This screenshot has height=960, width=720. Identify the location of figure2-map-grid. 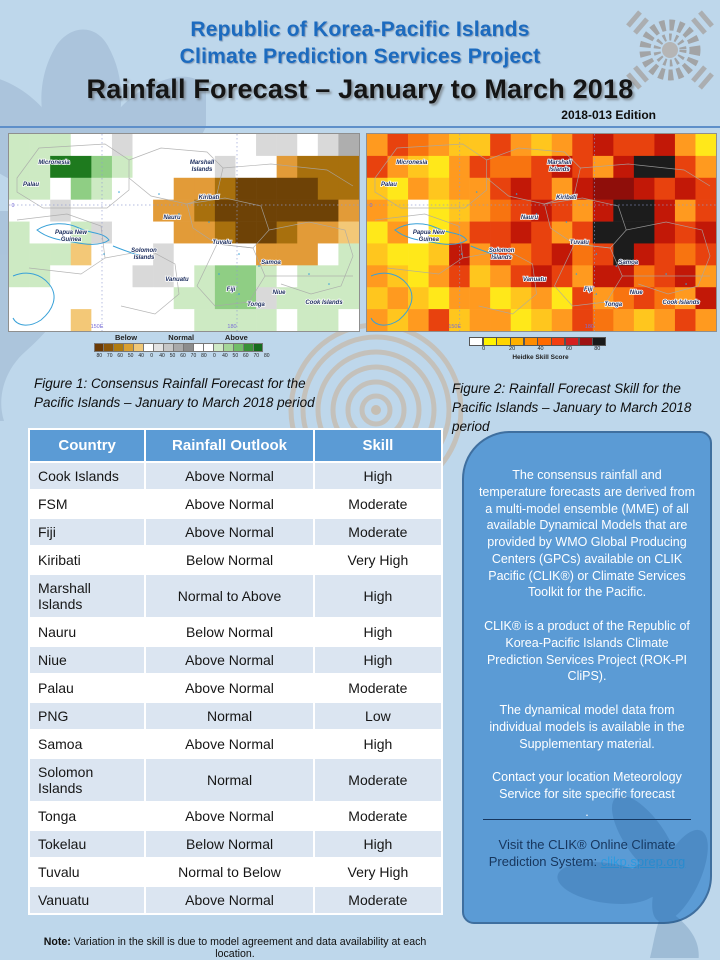
(541, 232).